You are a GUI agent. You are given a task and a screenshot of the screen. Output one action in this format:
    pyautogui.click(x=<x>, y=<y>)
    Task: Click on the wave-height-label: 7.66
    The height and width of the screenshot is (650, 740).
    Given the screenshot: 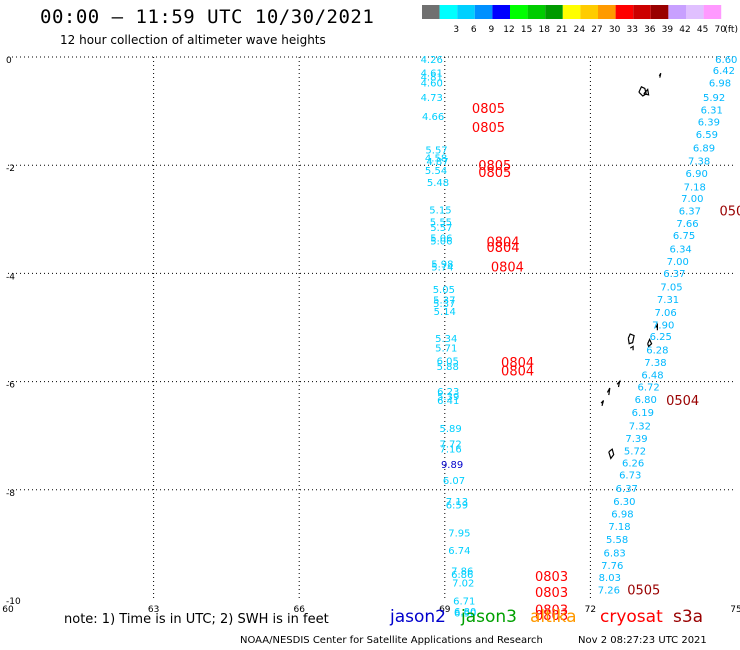 What is the action you would take?
    pyautogui.click(x=687, y=224)
    